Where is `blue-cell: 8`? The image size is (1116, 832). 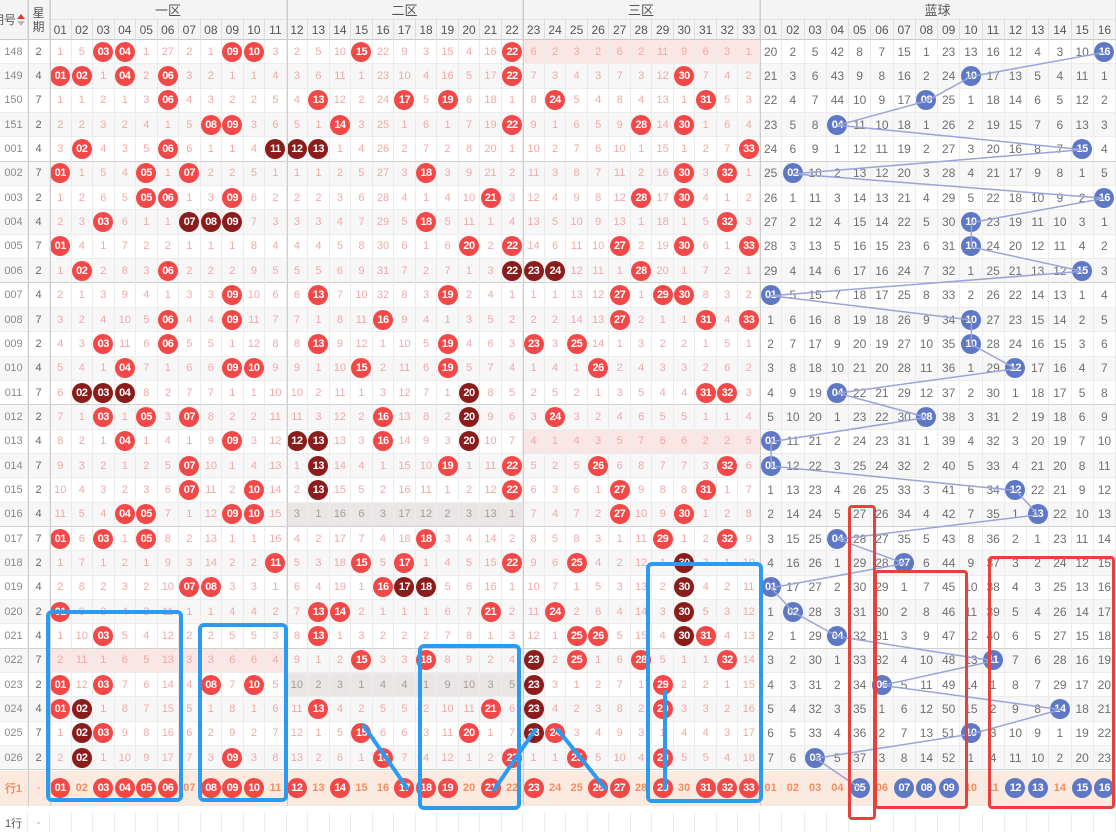
blue-cell: 8 is located at coordinates (882, 76).